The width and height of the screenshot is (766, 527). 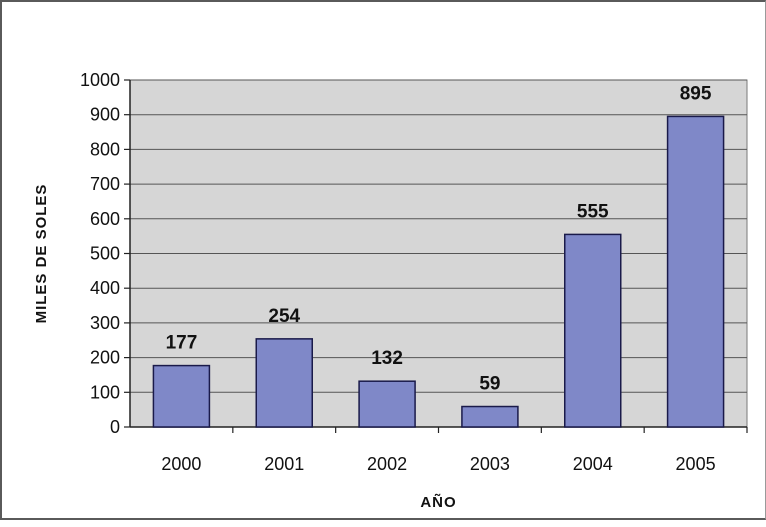 I want to click on data-label-2001: 254, so click(x=284, y=316).